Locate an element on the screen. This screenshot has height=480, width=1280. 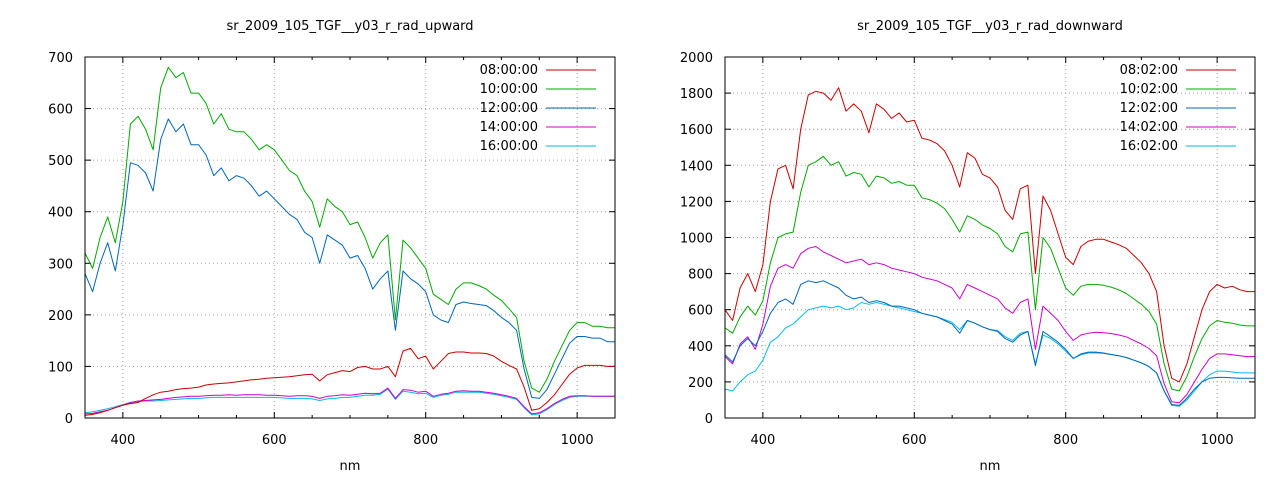
c0-legend-label: 12:00:00 is located at coordinates (509, 108).